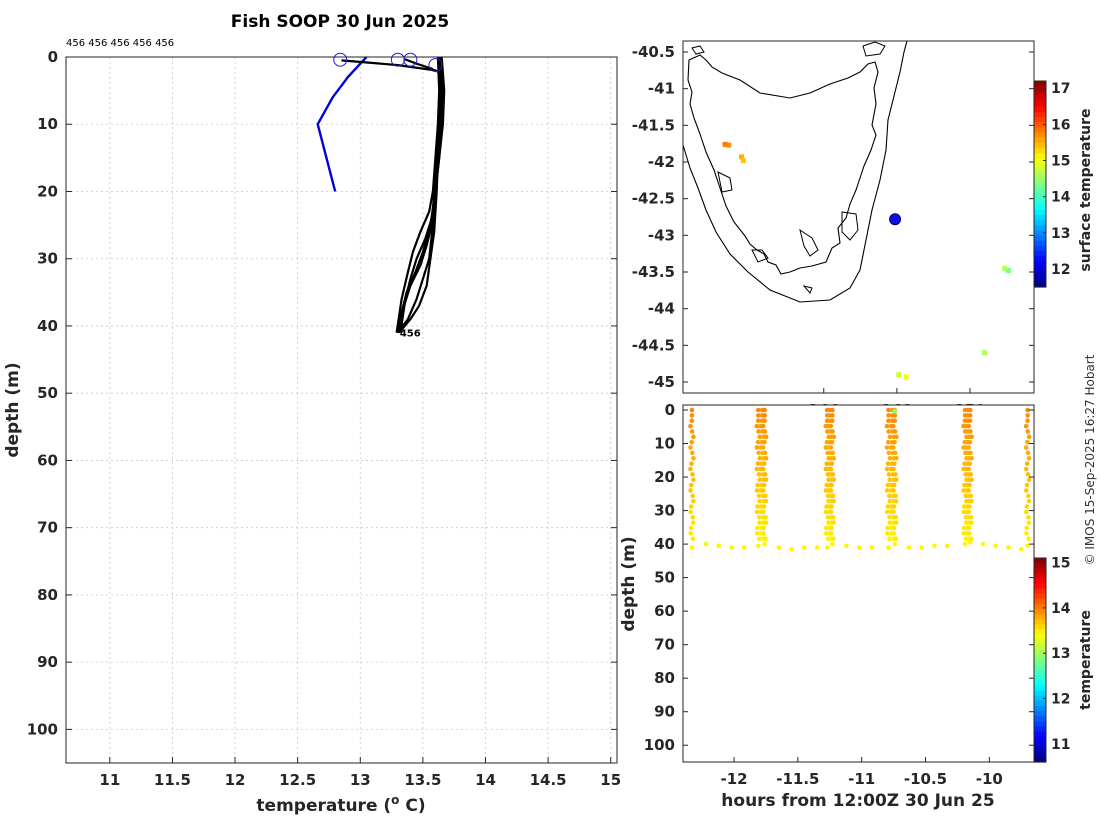 This screenshot has height=820, width=1100. Describe the element at coordinates (664, 712) in the screenshot. I see `time-depth-y-tick-label: 90` at that location.